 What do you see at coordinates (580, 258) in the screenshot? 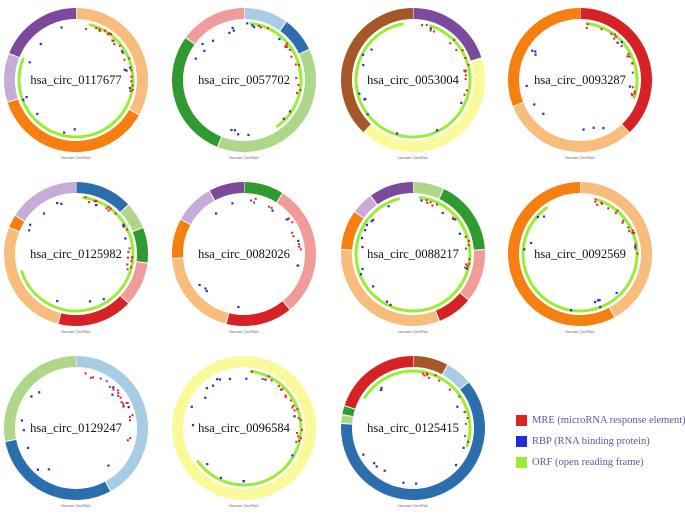
I see `circrna-hsa_circ_0092569: hsa_circ_0092569 Human CircRNA` at bounding box center [580, 258].